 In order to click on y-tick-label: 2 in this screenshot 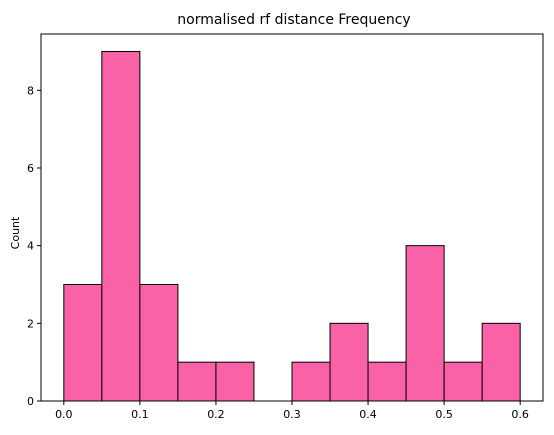, I will do `click(30, 323)`.